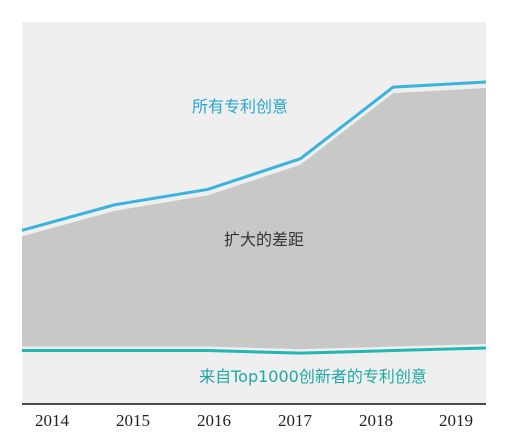 Image resolution: width=508 pixels, height=440 pixels. What do you see at coordinates (313, 376) in the screenshot?
I see `label-top1000: 来自Top1000创新者的专利创意` at bounding box center [313, 376].